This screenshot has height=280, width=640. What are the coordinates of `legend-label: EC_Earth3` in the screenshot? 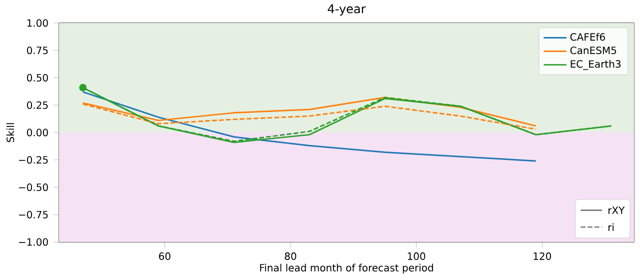 It's located at (595, 65).